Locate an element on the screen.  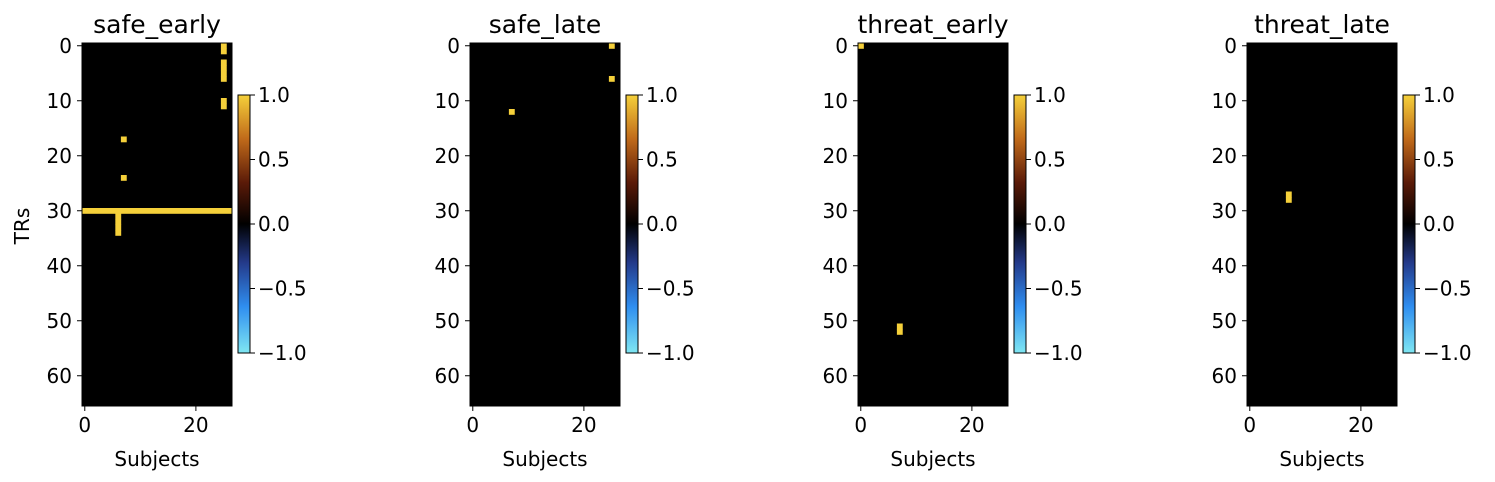
panel-title: safe_early is located at coordinates (157, 24).